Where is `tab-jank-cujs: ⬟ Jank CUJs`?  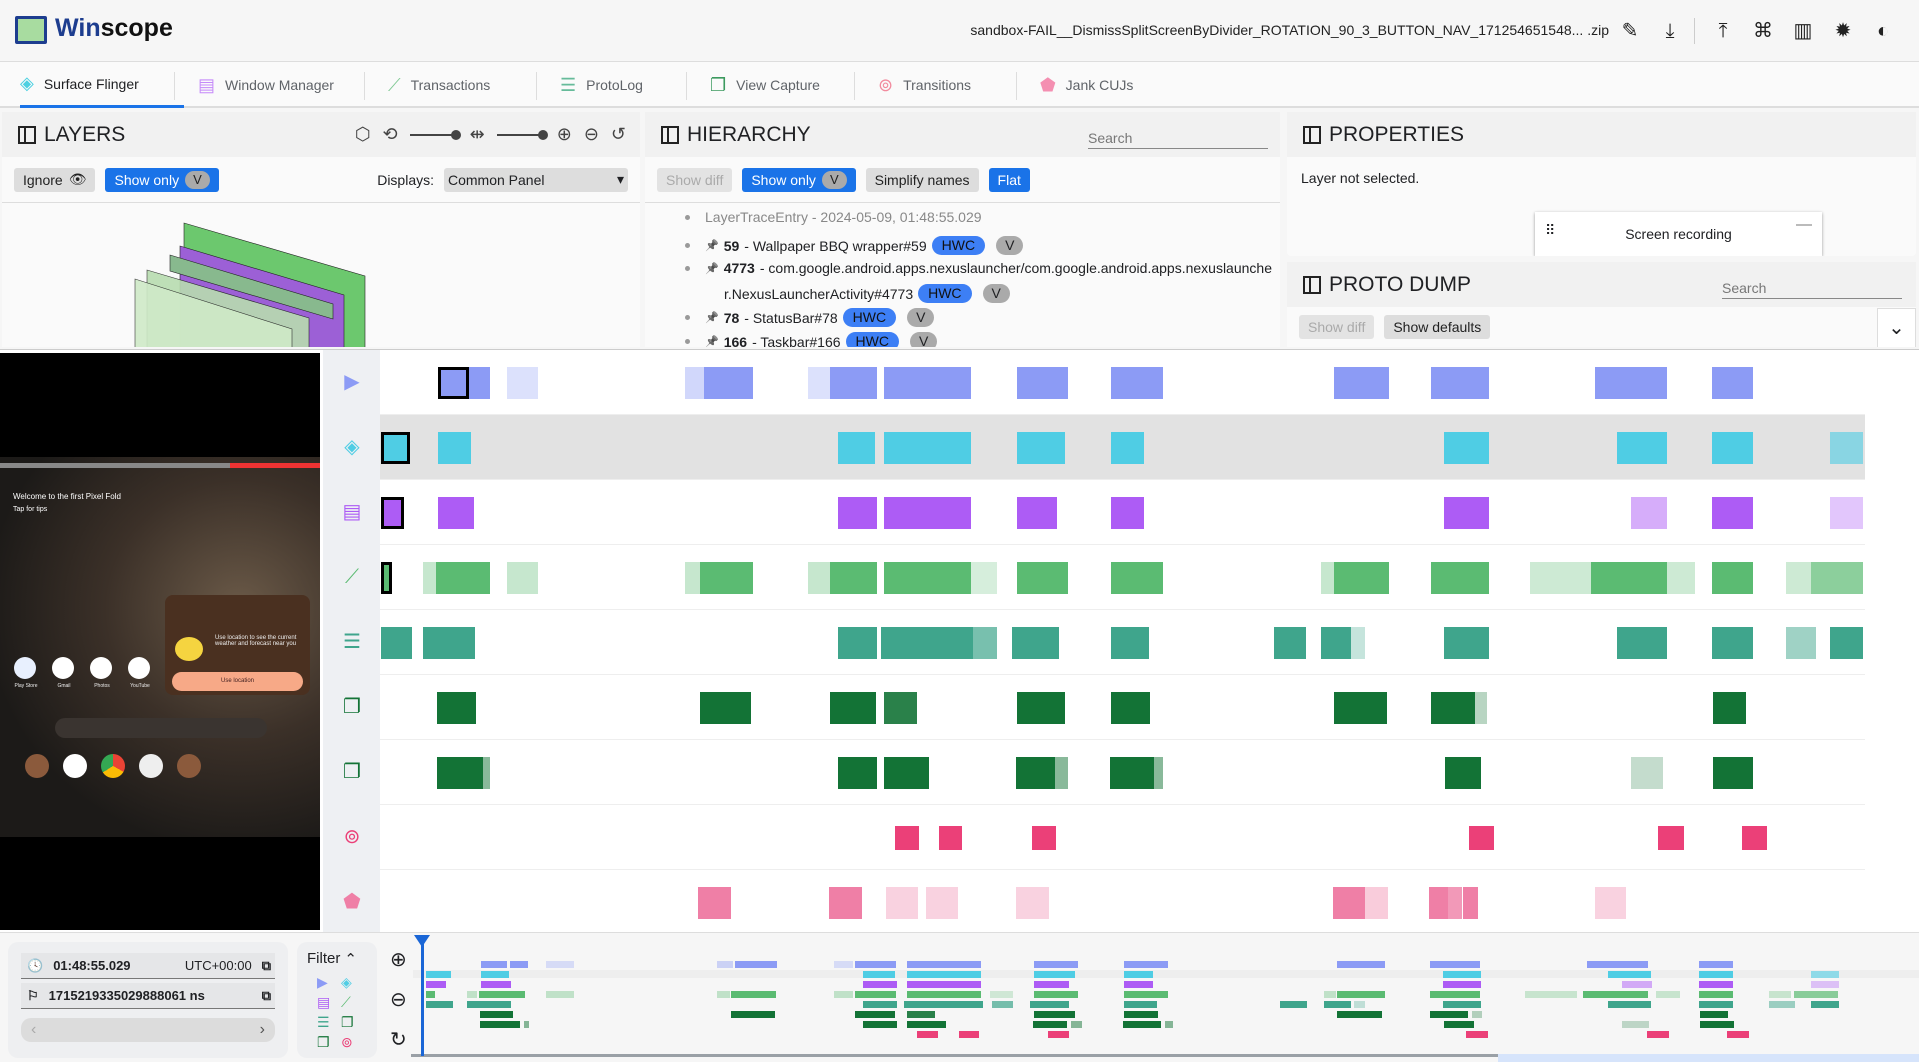
tab-jank-cujs: ⬟ Jank CUJs is located at coordinates (1095, 85).